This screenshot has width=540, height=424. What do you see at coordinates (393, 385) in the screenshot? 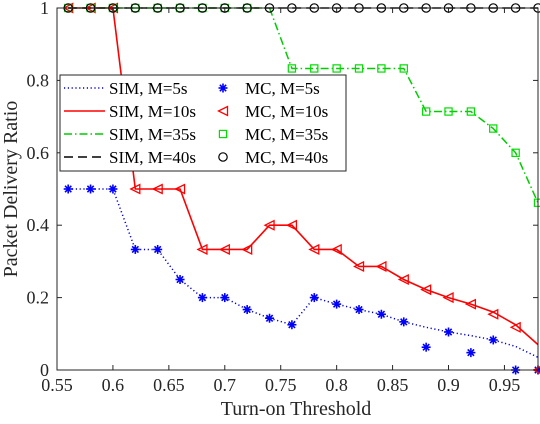
I see `x-tick-label: 0.85` at bounding box center [393, 385].